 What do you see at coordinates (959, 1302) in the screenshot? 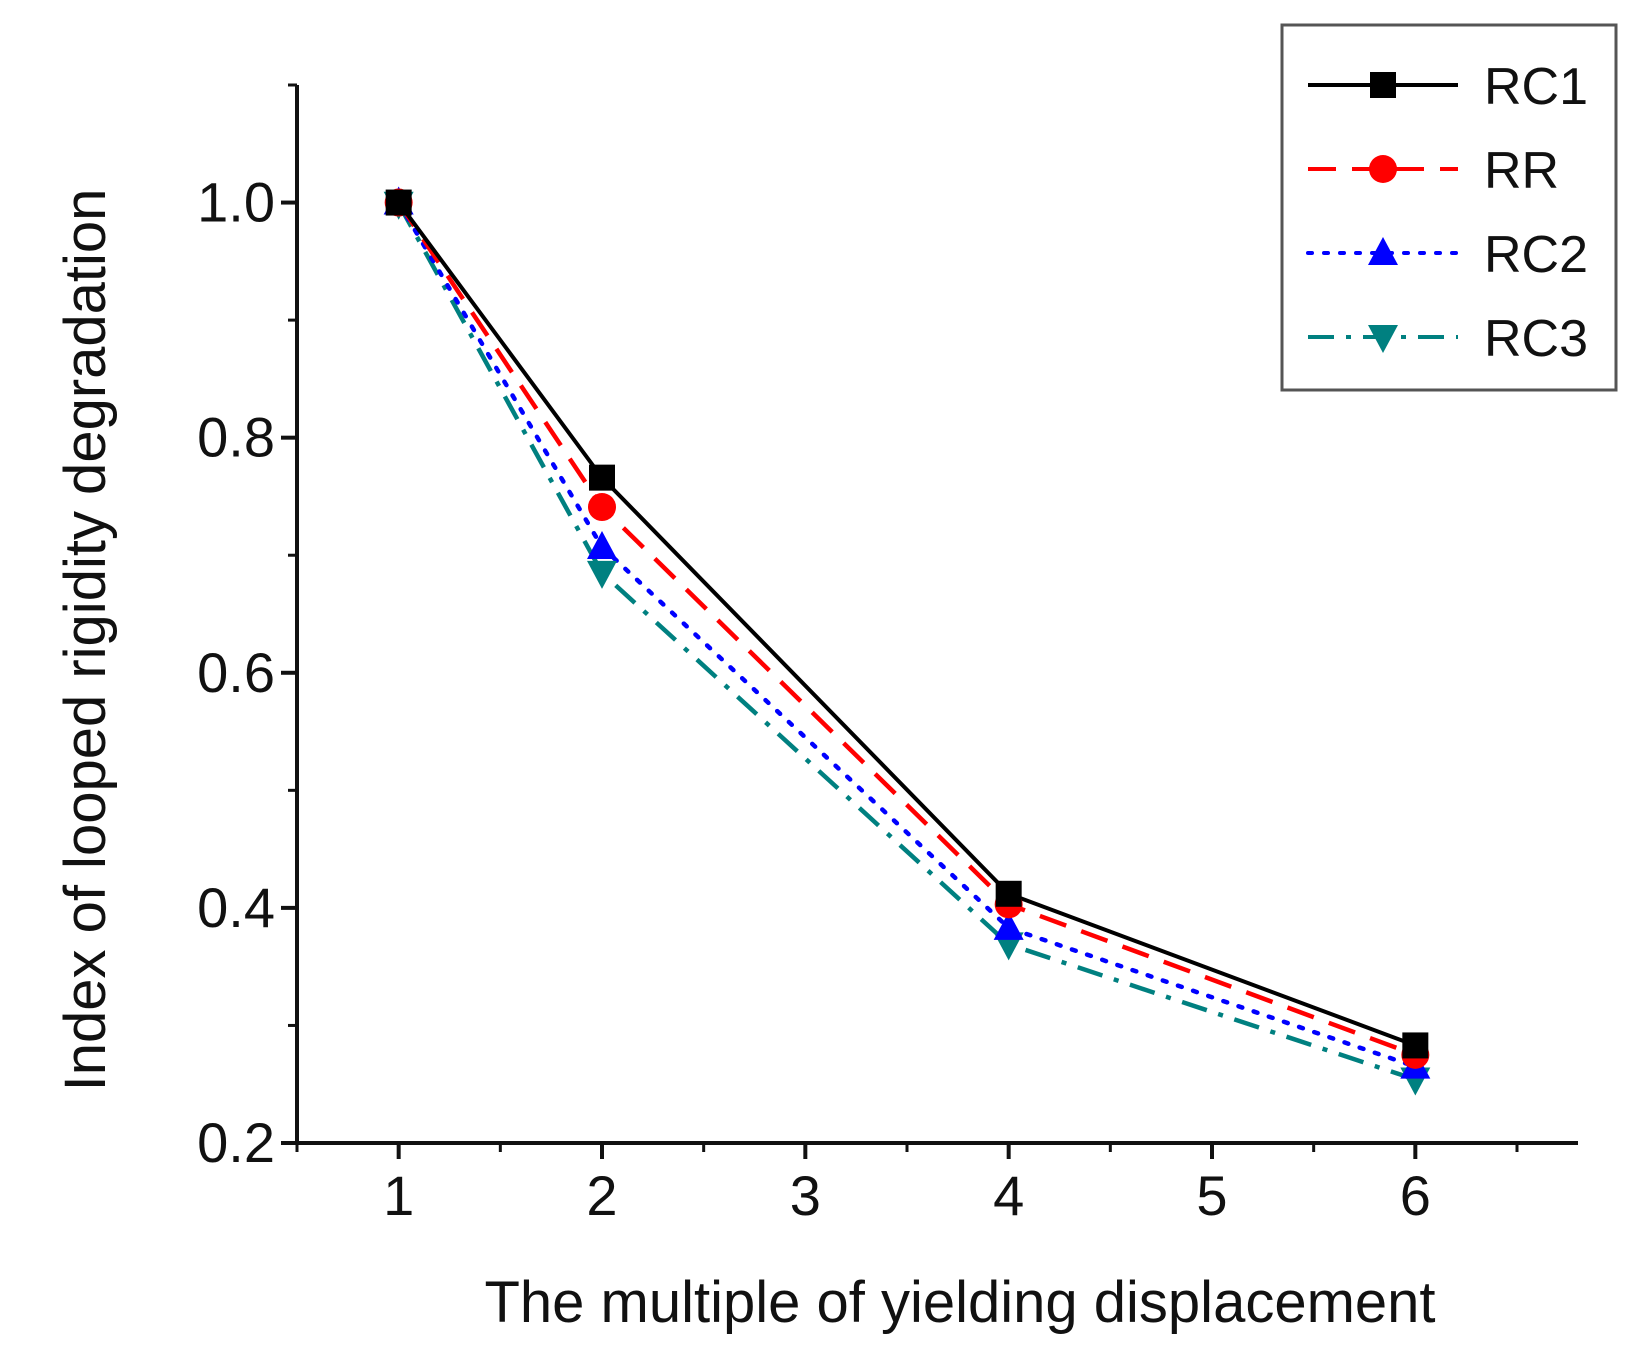
I see `x-axis-title: The multiple of yielding displacement` at bounding box center [959, 1302].